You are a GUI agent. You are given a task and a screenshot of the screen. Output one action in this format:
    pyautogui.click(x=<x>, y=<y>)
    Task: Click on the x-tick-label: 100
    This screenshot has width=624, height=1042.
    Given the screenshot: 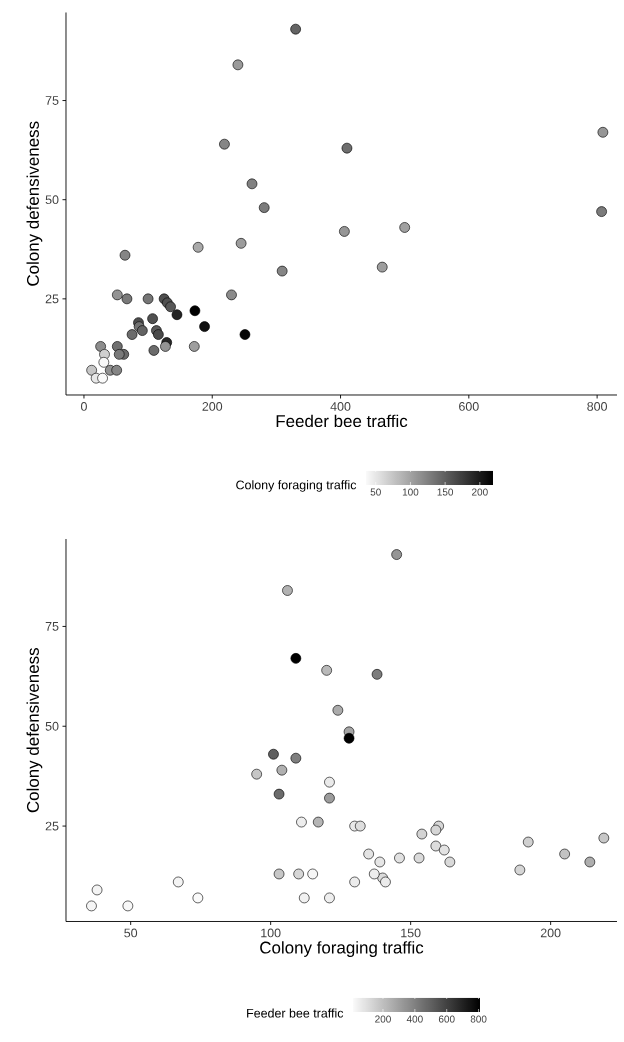 What is the action you would take?
    pyautogui.click(x=271, y=933)
    